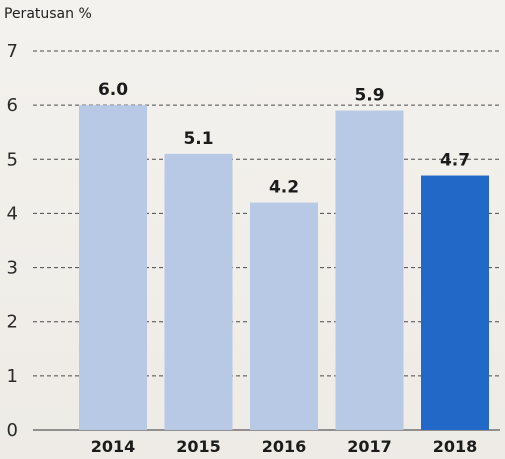 This screenshot has height=459, width=505. What do you see at coordinates (369, 96) in the screenshot?
I see `value-label-2017: 5.9` at bounding box center [369, 96].